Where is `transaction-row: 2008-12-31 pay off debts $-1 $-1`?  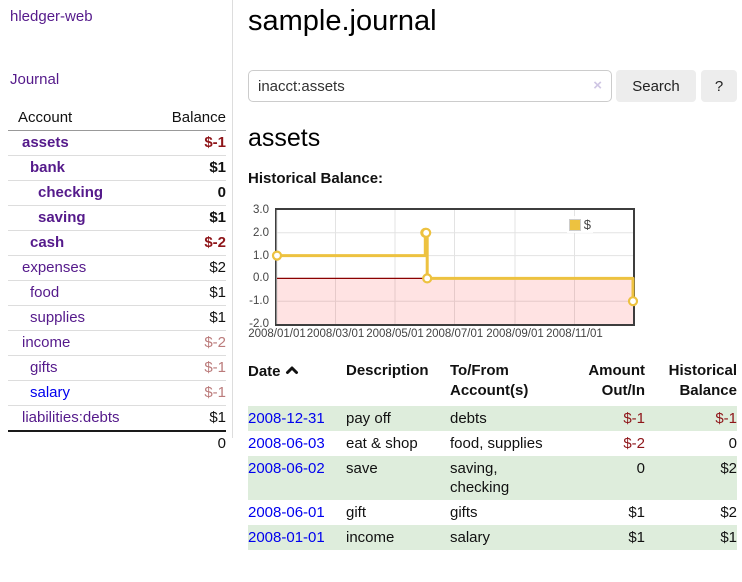 transaction-row: 2008-12-31 pay off debts $-1 $-1 is located at coordinates (492, 418).